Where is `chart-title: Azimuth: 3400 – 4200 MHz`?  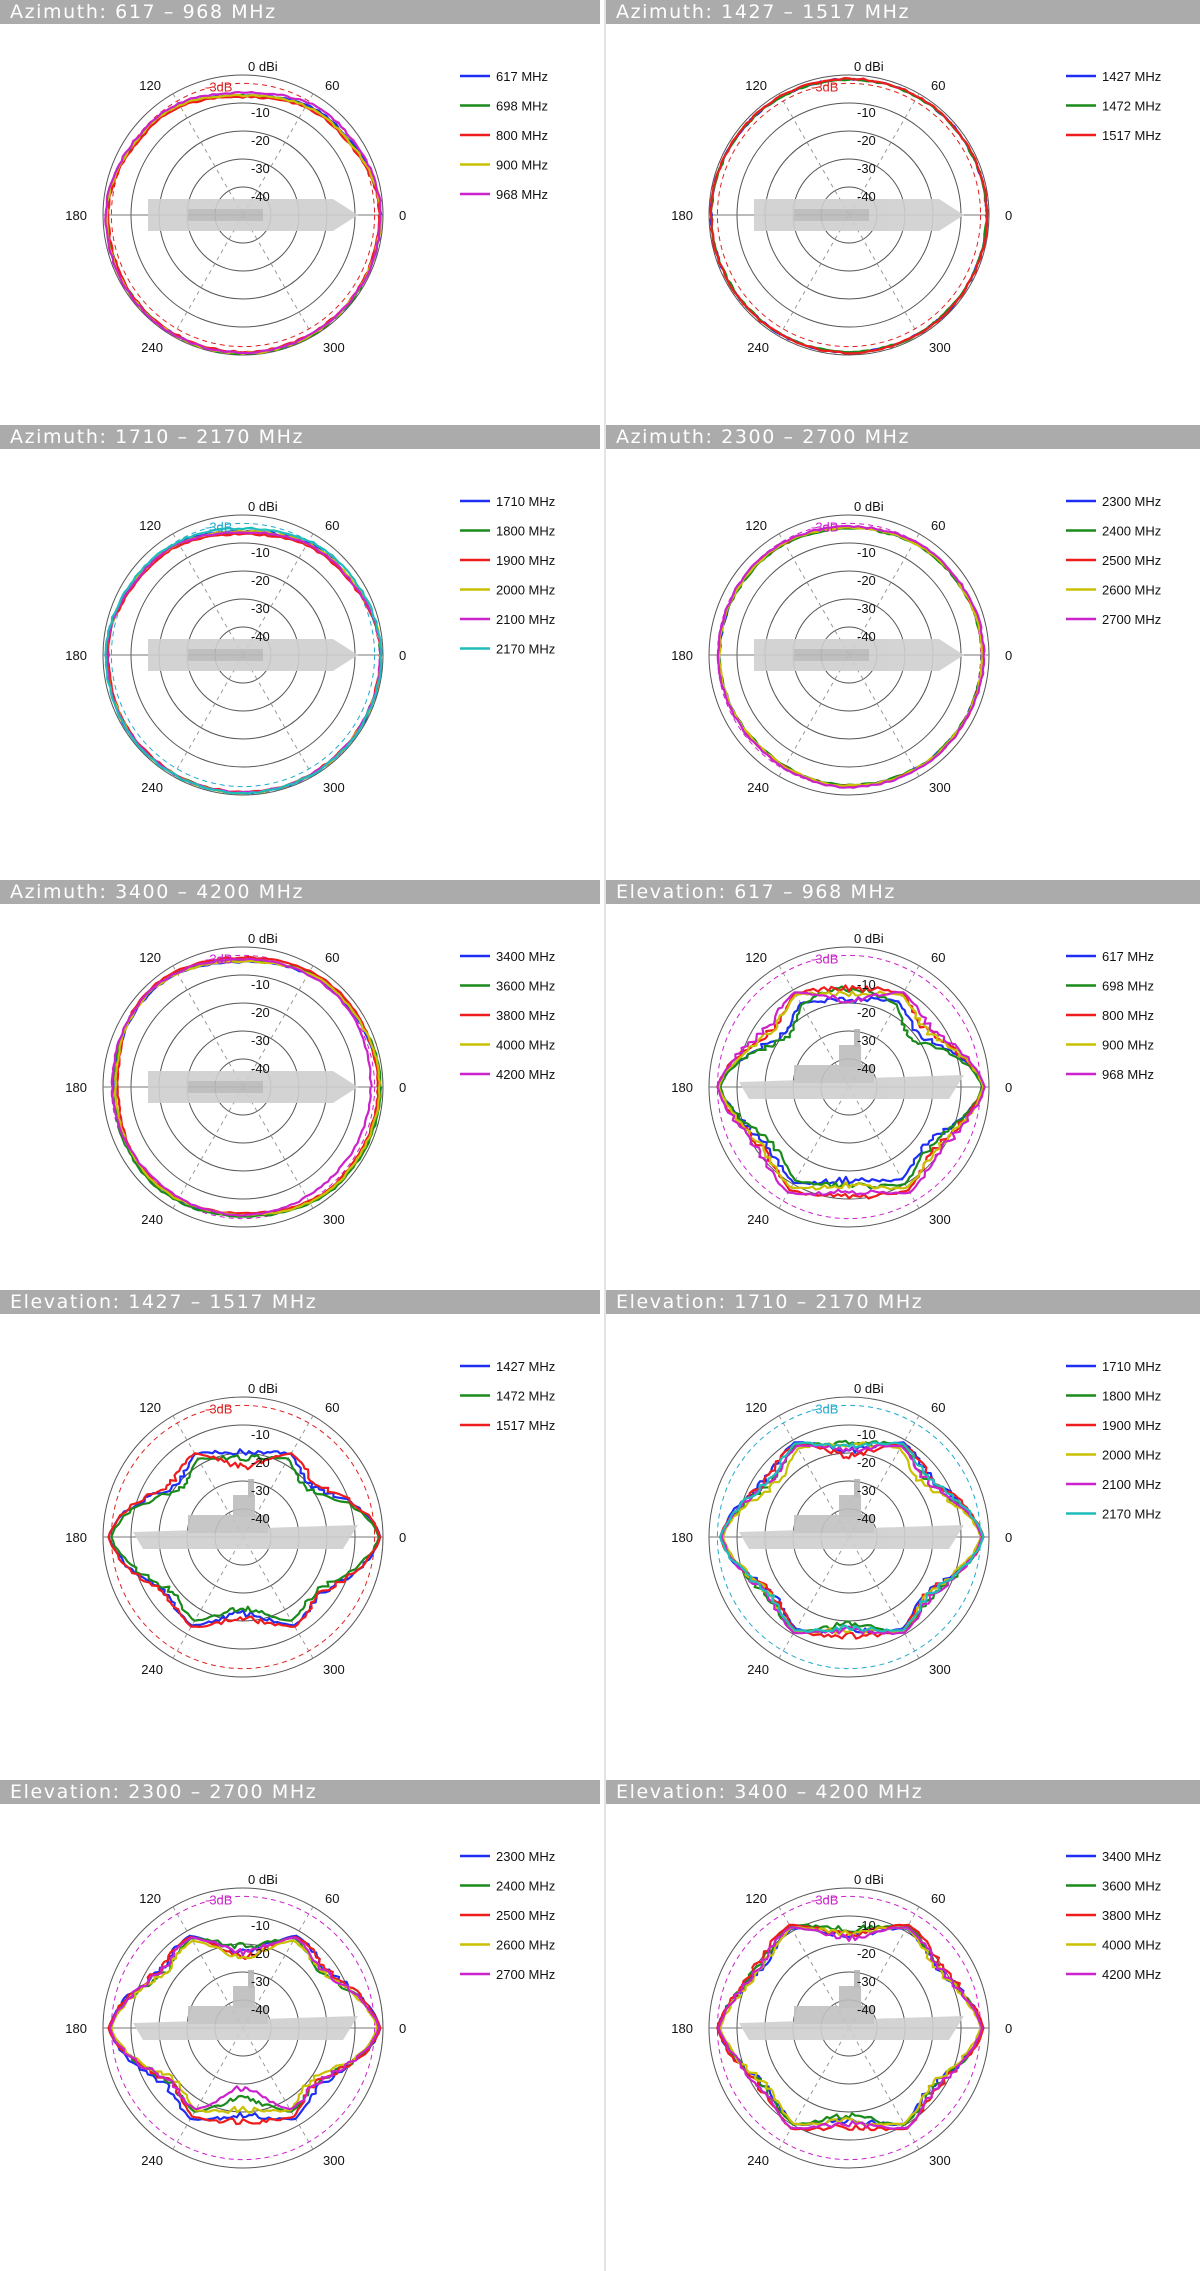
chart-title: Azimuth: 3400 – 4200 MHz is located at coordinates (300, 892).